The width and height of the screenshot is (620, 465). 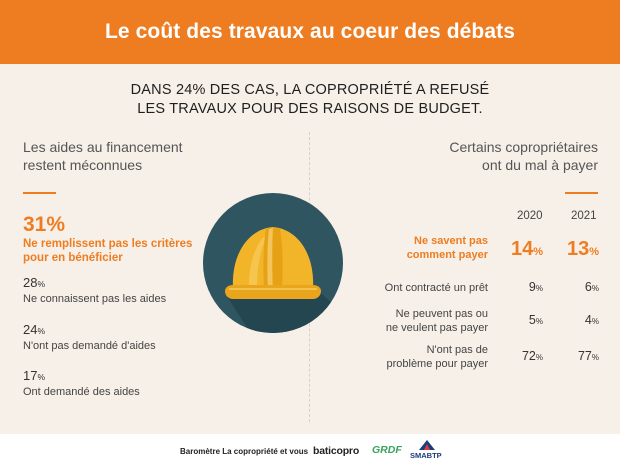 What do you see at coordinates (336, 451) in the screenshot?
I see `baticopro-logo: baticopro` at bounding box center [336, 451].